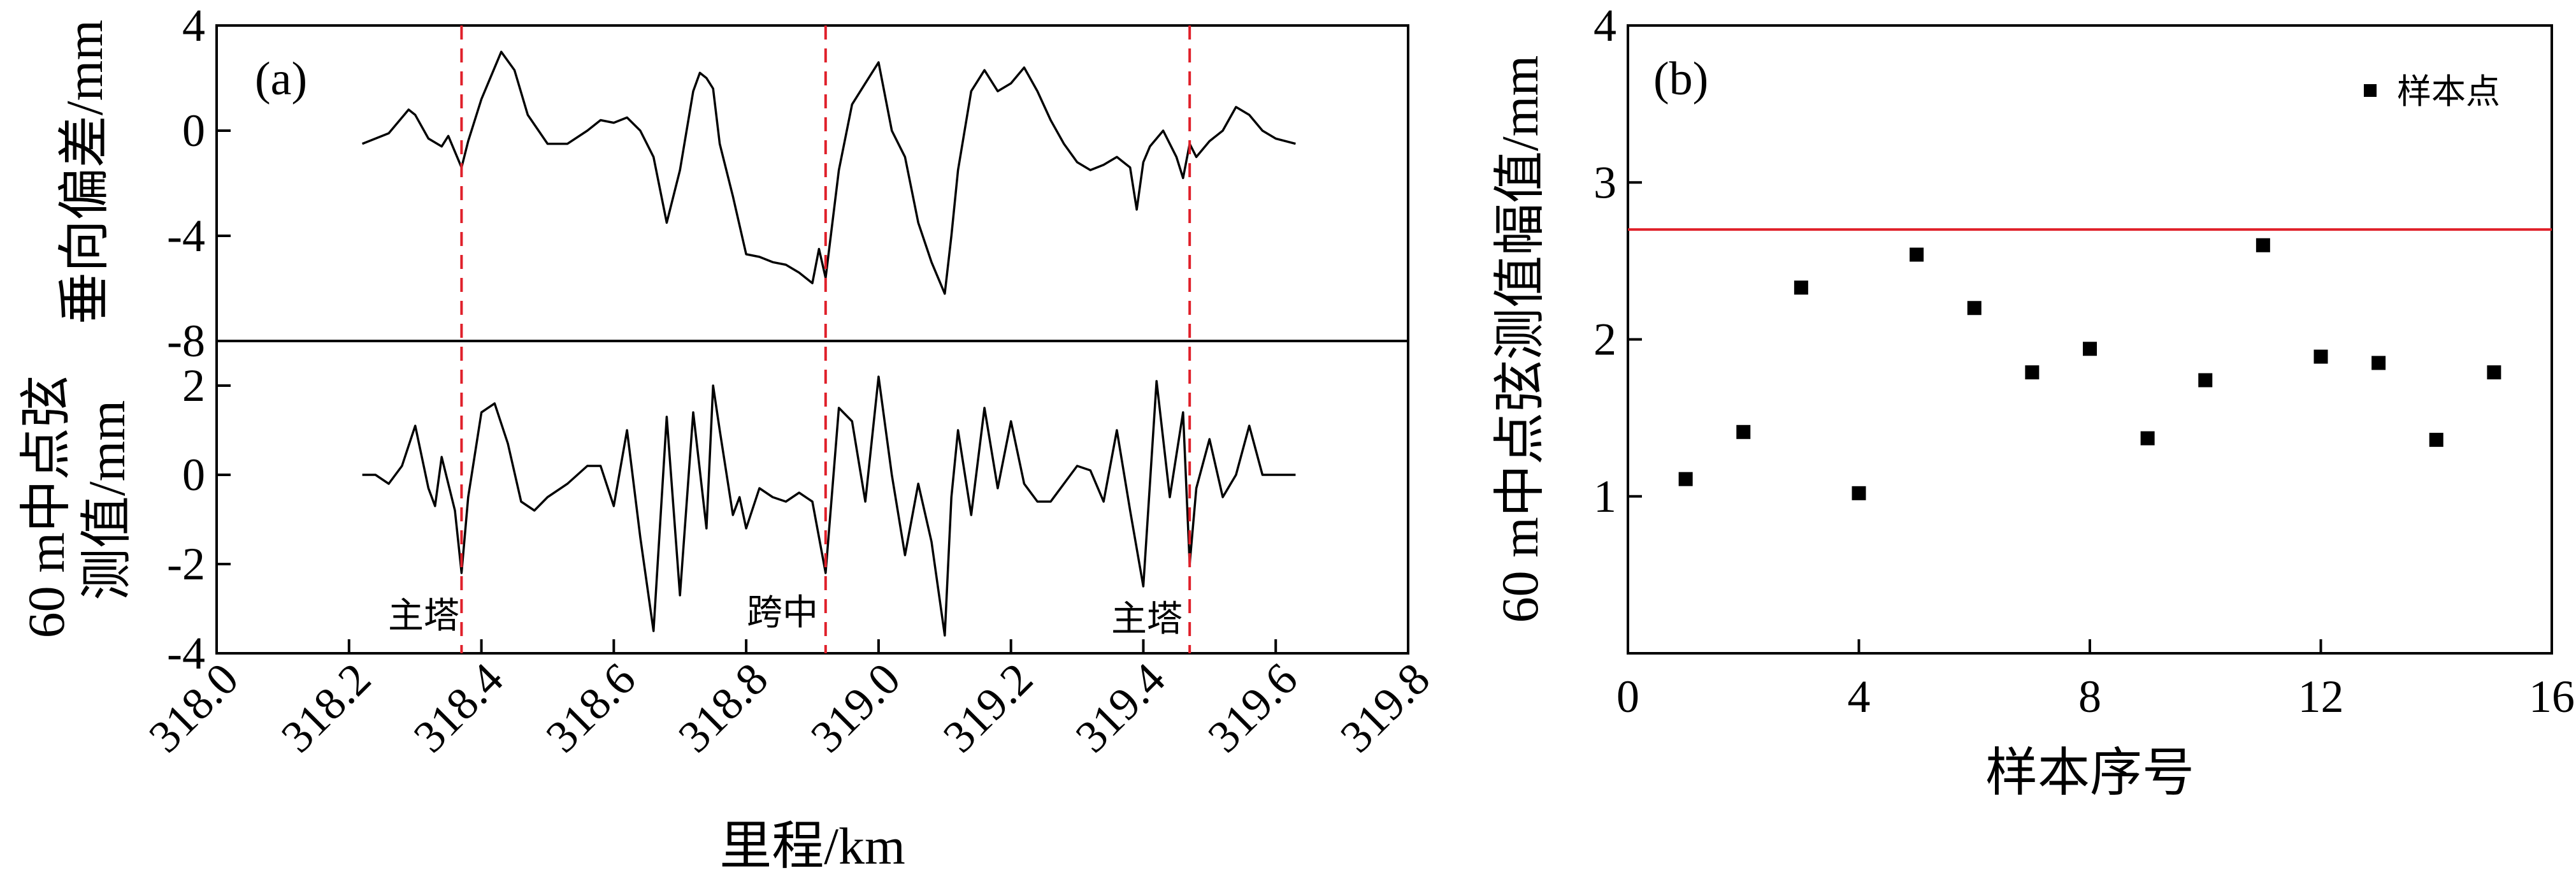  What do you see at coordinates (193, 474) in the screenshot?
I see `panel-a-bottom-ytick-label: 0` at bounding box center [193, 474].